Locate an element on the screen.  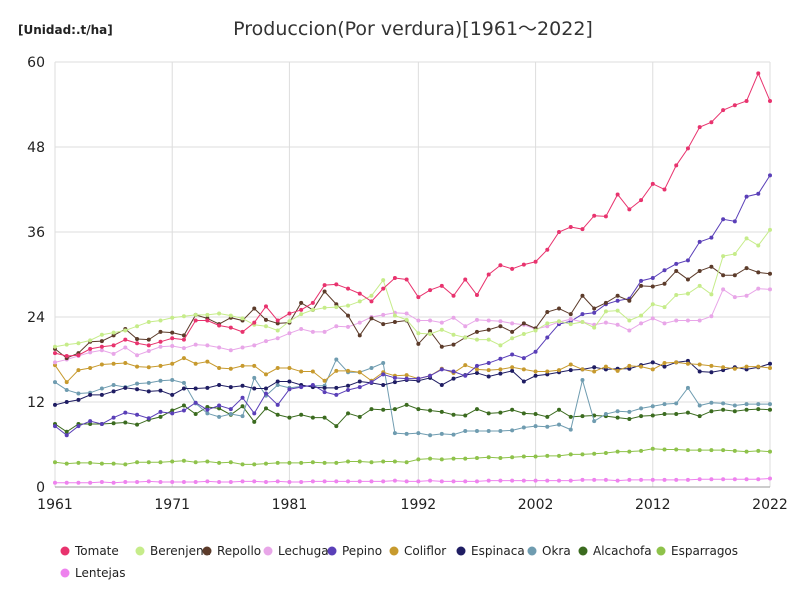
x-tick-label: 1971 is located at coordinates (172, 505).